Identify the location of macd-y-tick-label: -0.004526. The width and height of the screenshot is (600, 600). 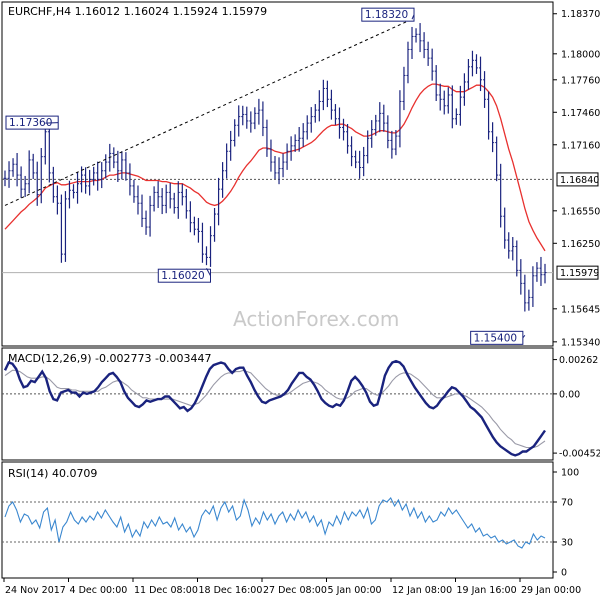
(579, 454).